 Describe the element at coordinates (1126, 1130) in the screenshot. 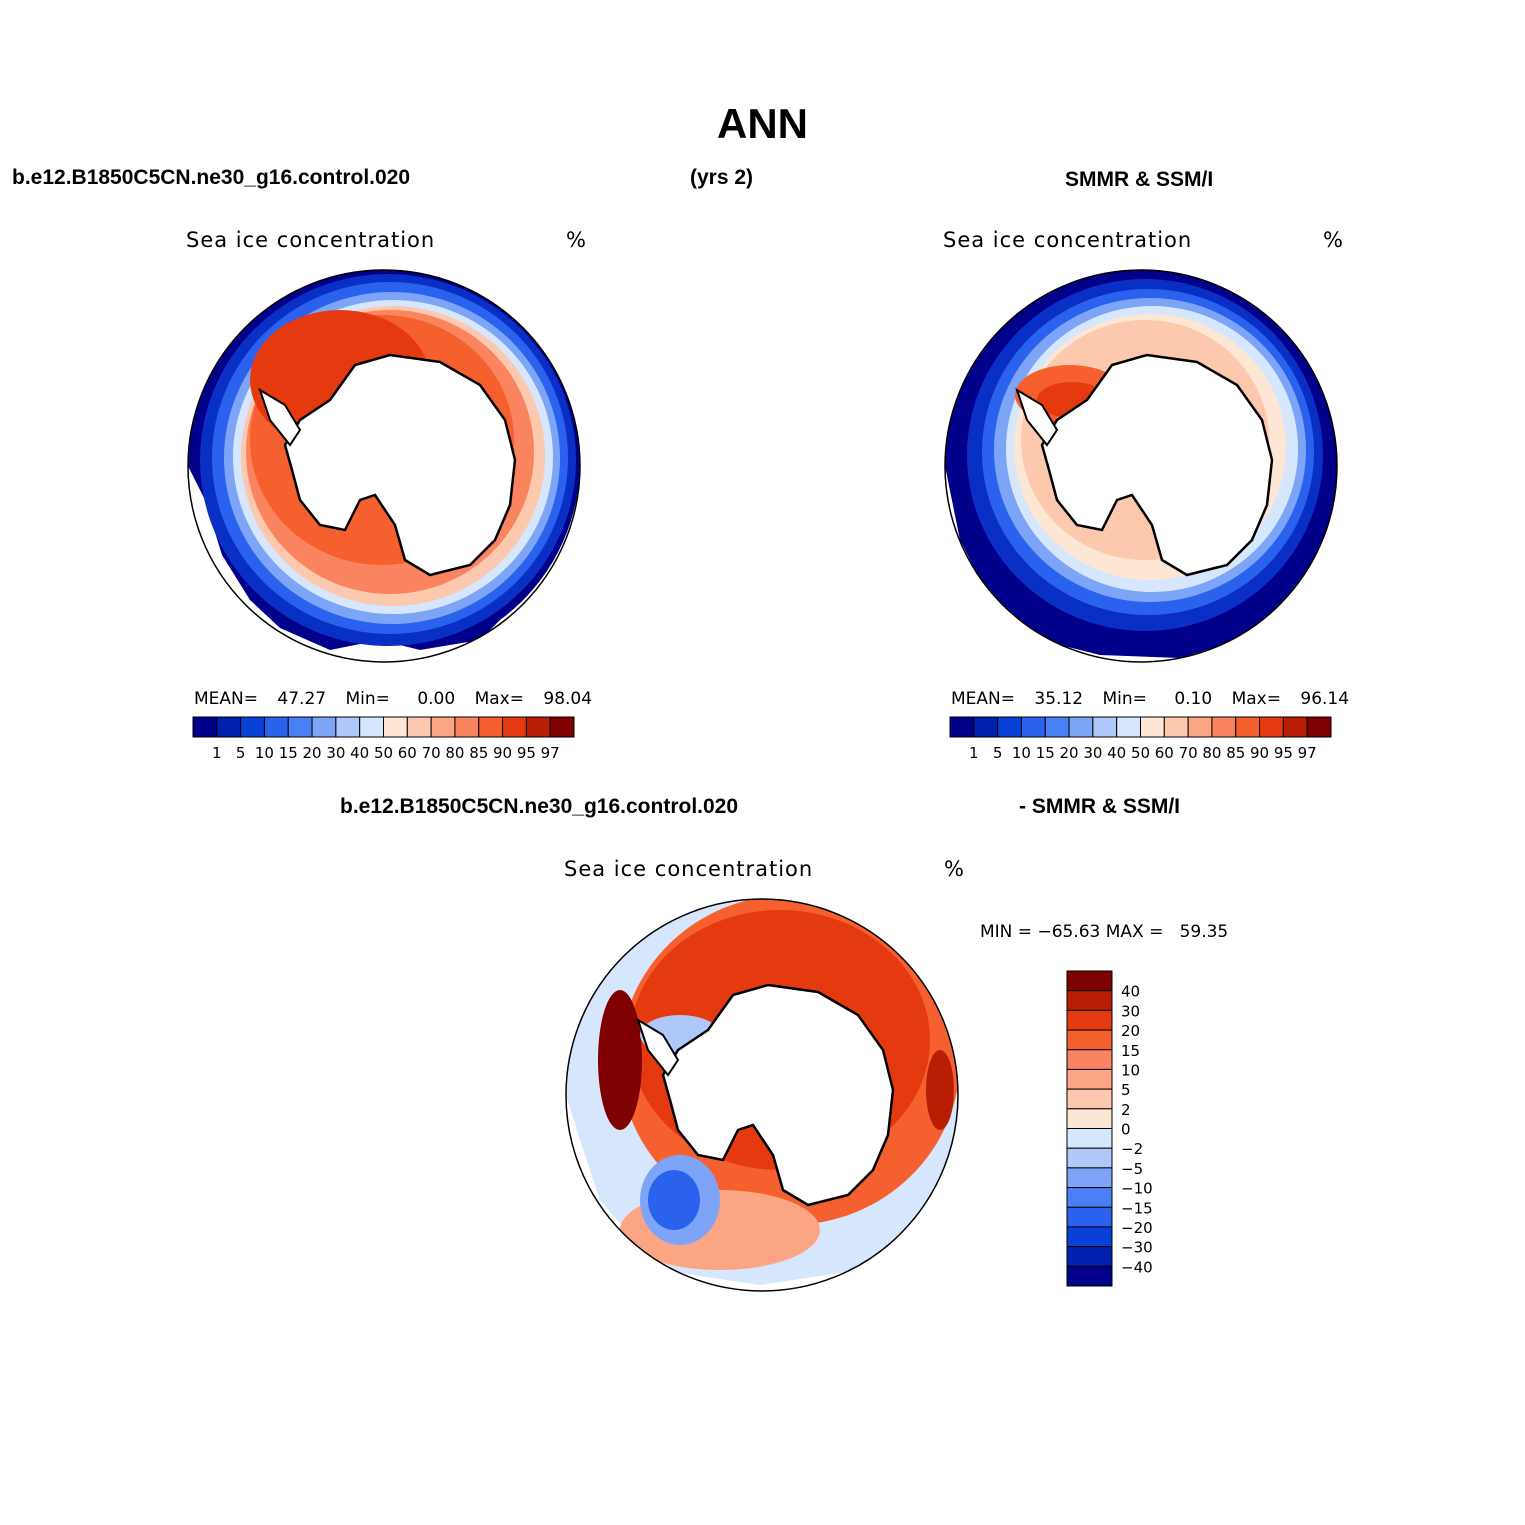

I see `diff-colorbar-tick-label: 0` at that location.